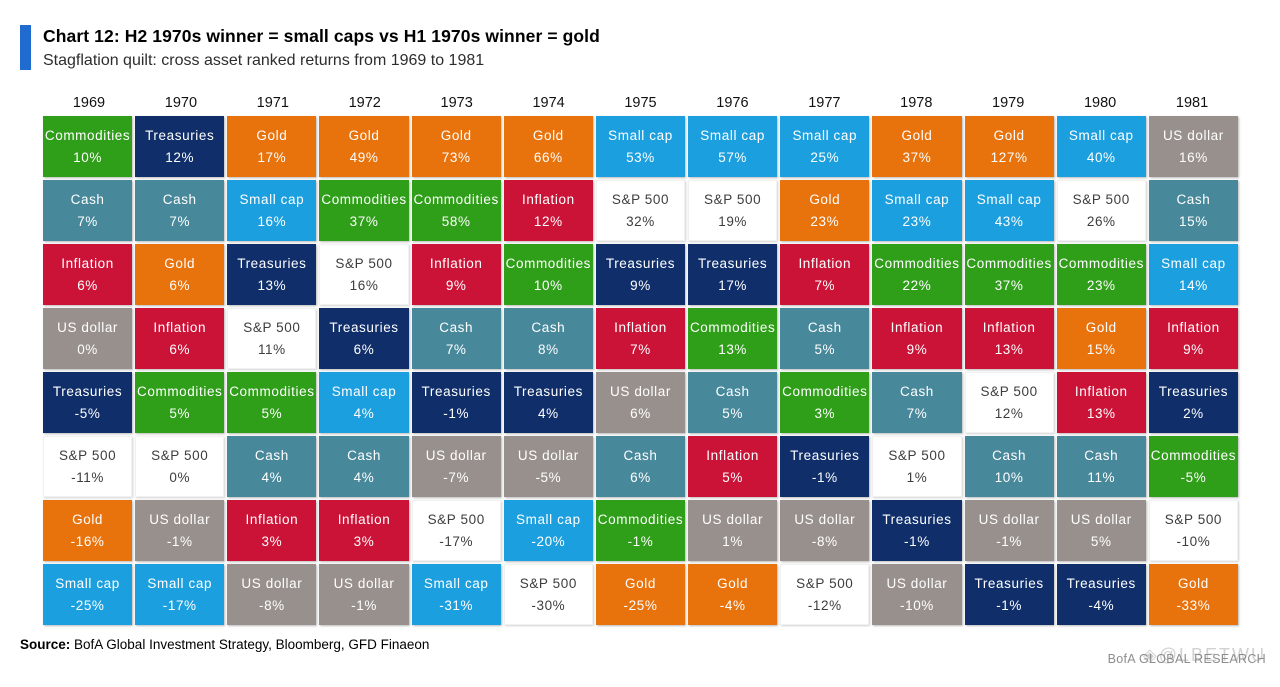 The height and width of the screenshot is (687, 1280). I want to click on cell-return-value: 9%, so click(1193, 349).